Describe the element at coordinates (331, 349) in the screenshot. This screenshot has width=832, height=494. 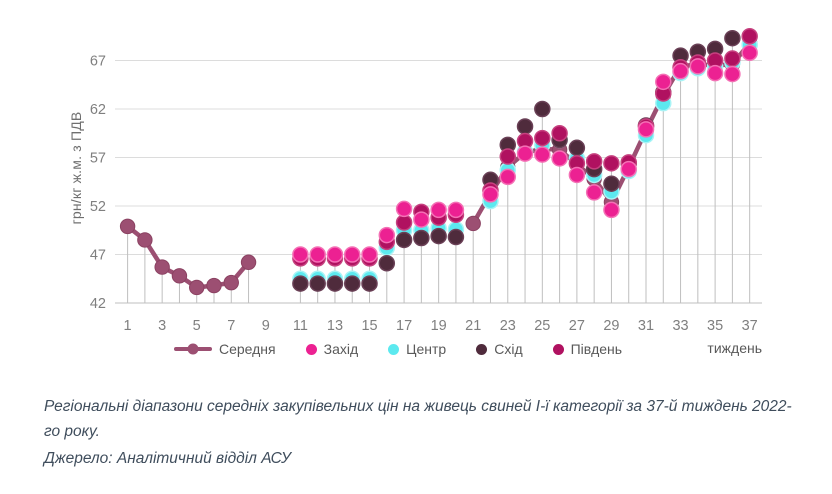
I see `legend-item-zakhid: Захід` at that location.